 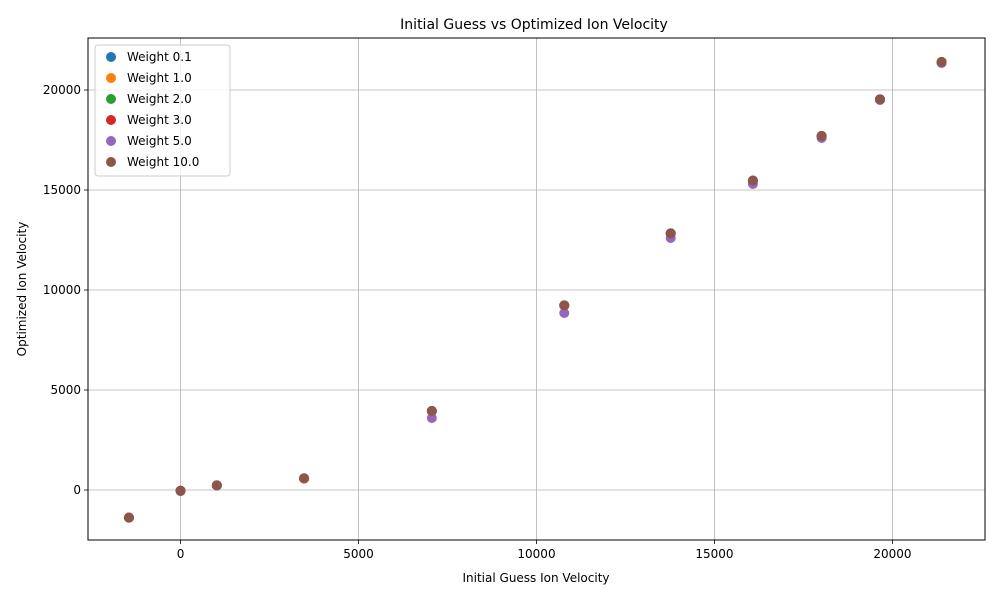 I want to click on x-tick-label: 5000, so click(x=358, y=554).